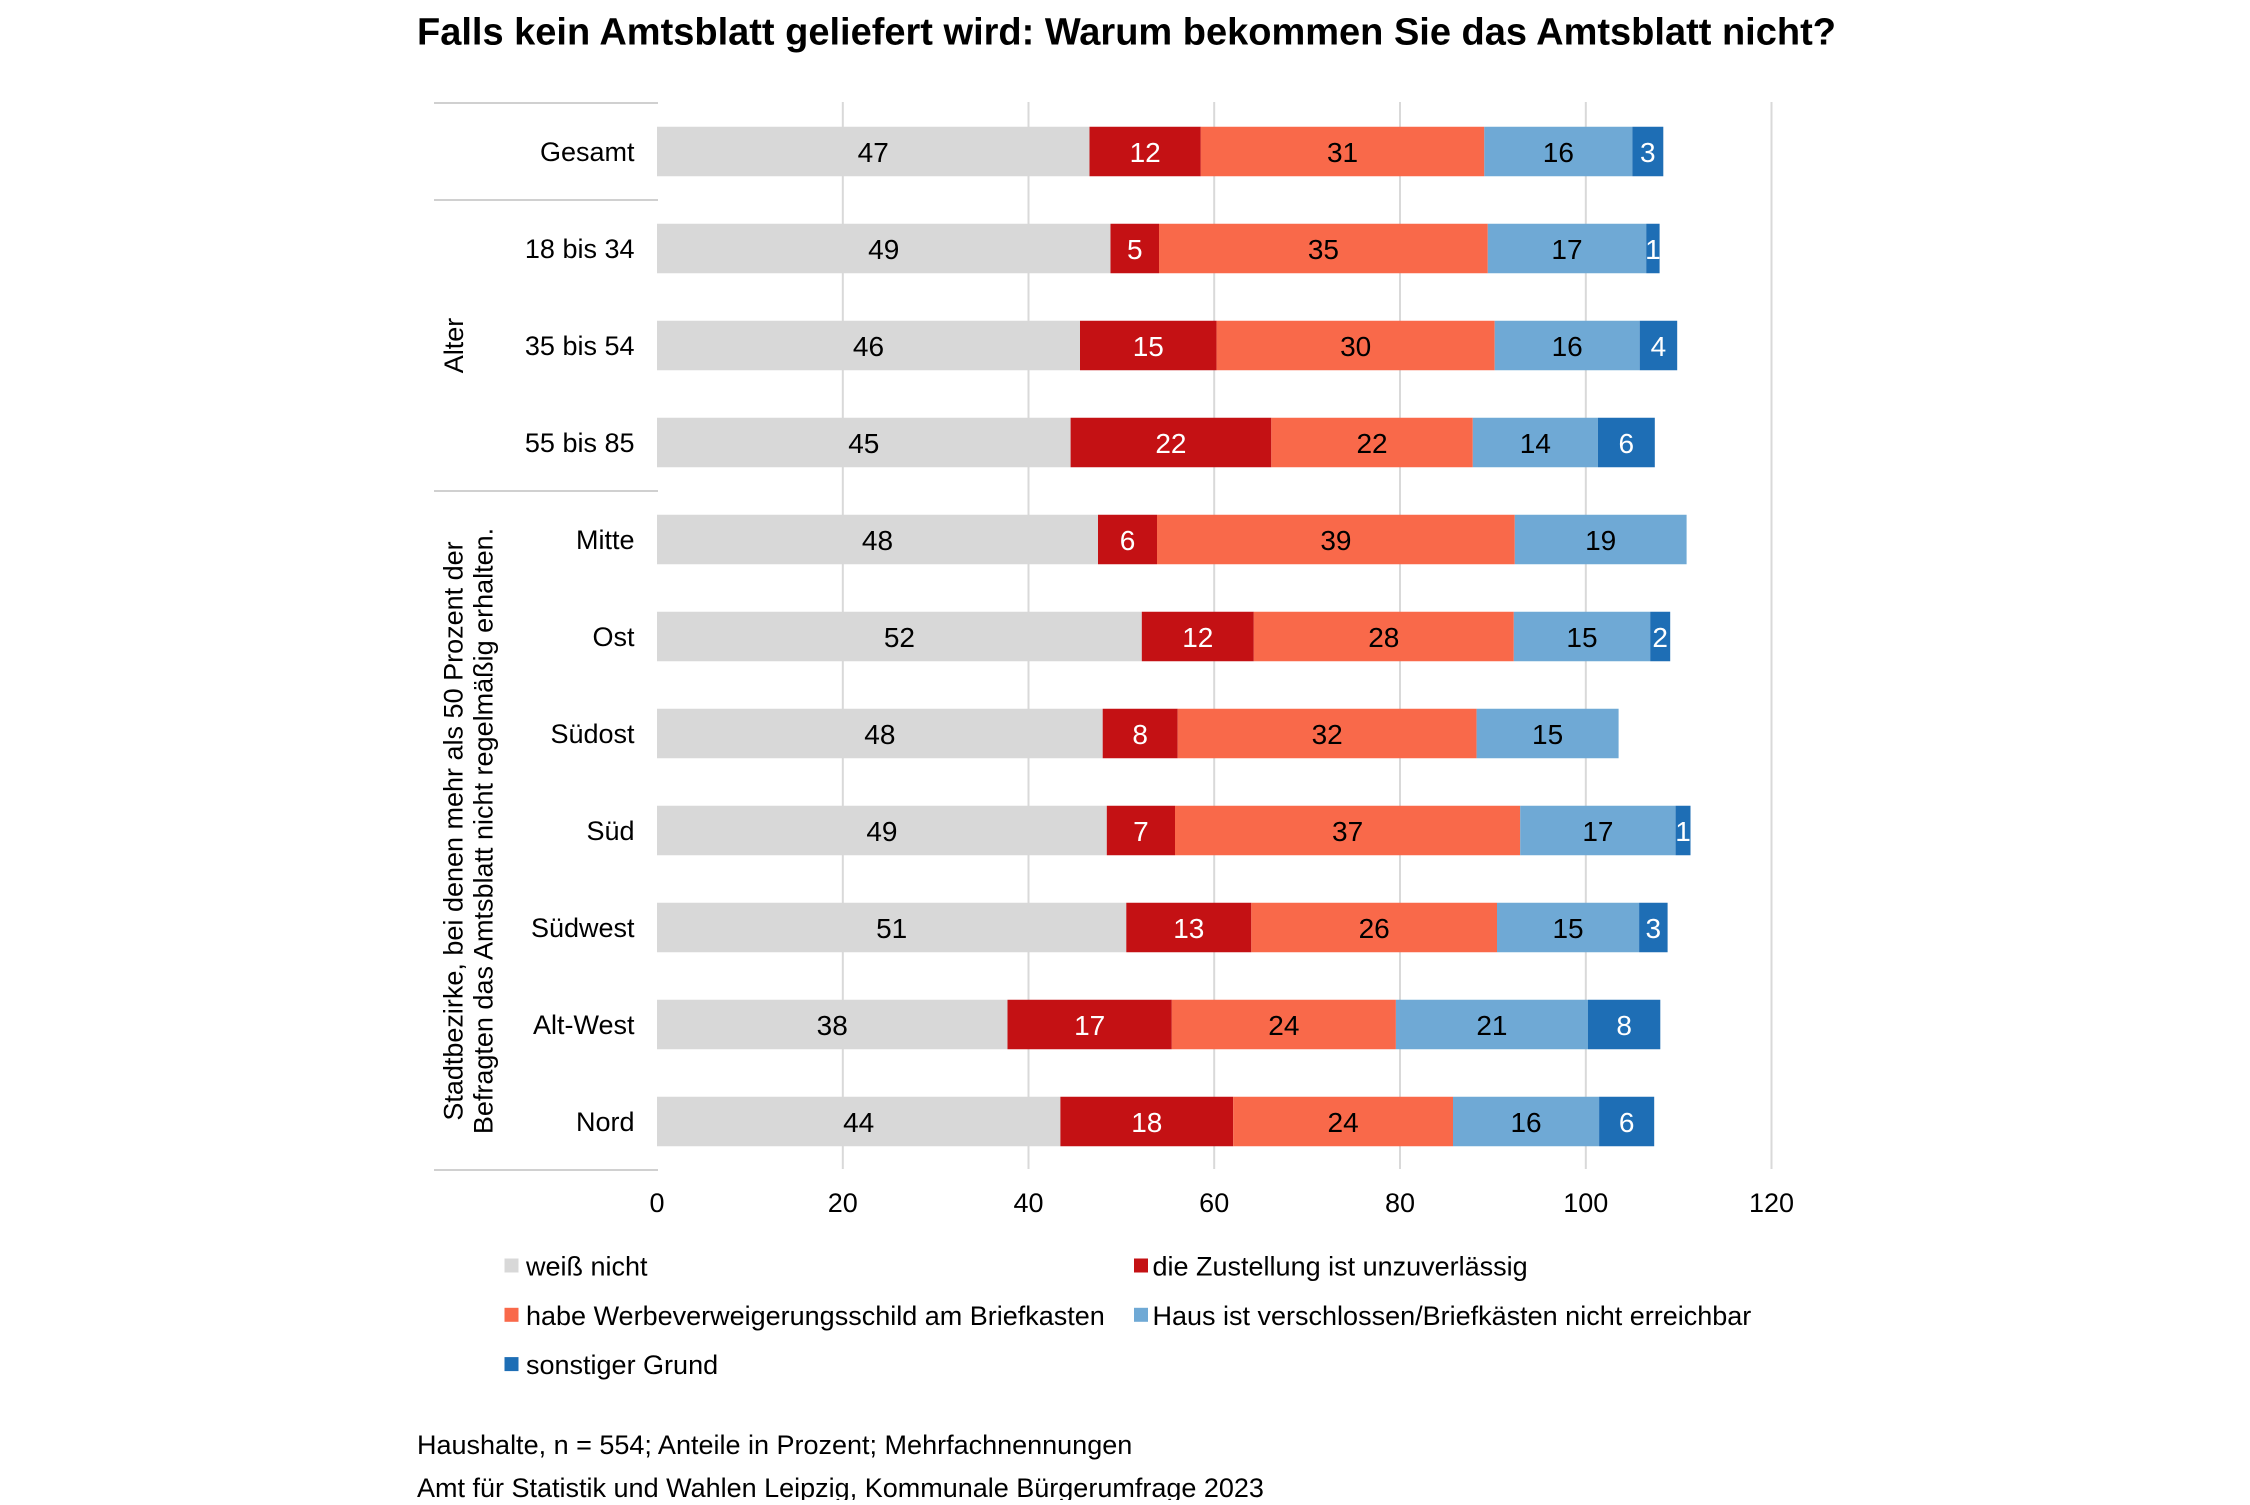 The image size is (2250, 1505). I want to click on svg-text: Nord, so click(605, 1122).